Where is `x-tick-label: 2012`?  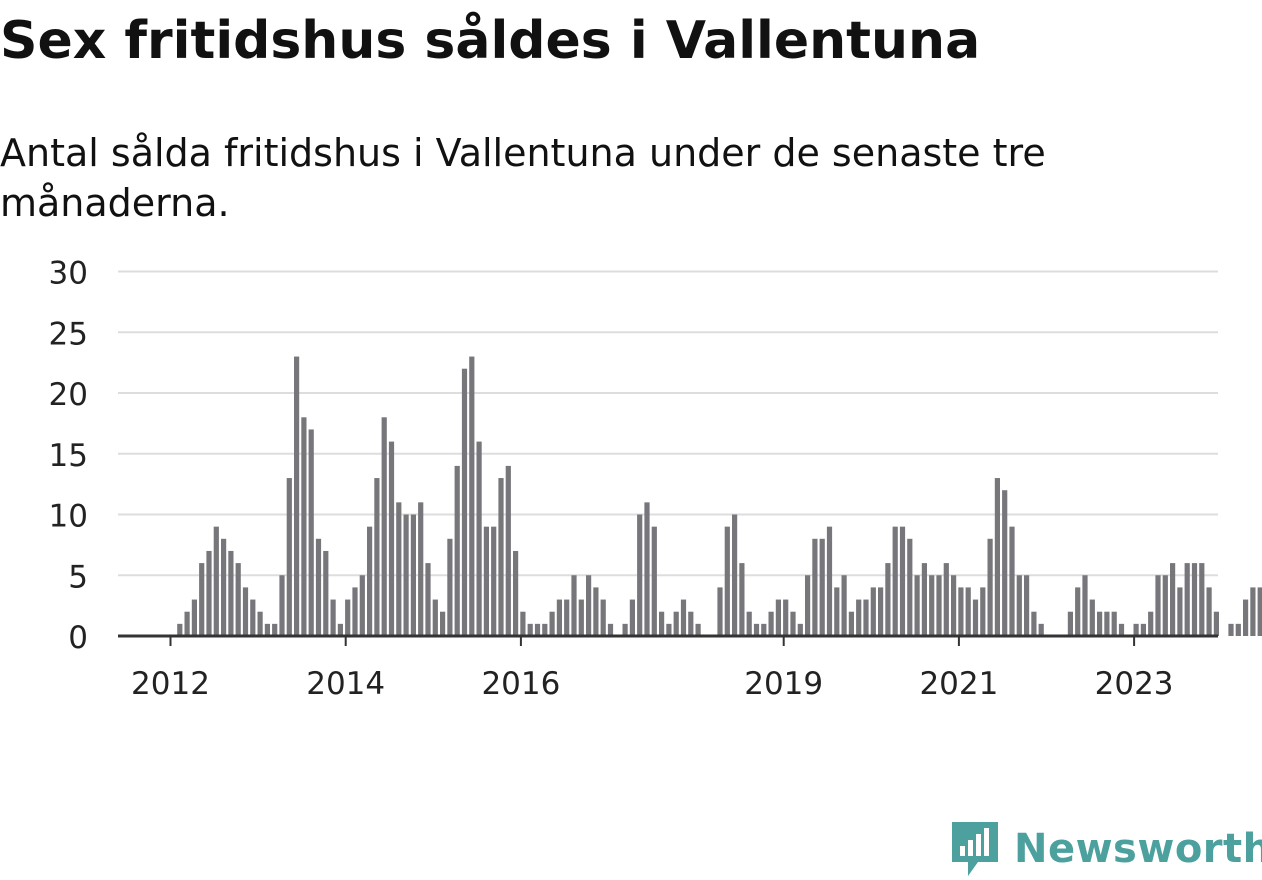 x-tick-label: 2012 is located at coordinates (170, 684).